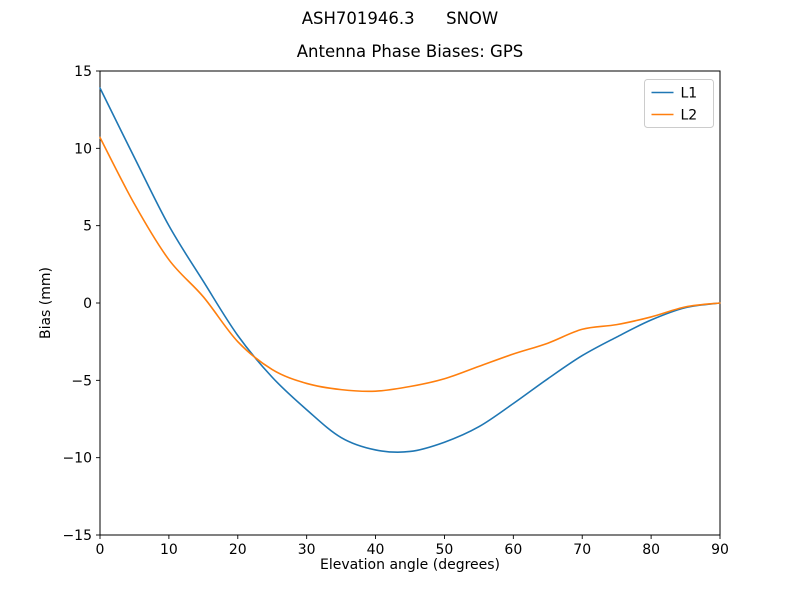  Describe the element at coordinates (77, 459) in the screenshot. I see `y-tick-label: −10` at that location.